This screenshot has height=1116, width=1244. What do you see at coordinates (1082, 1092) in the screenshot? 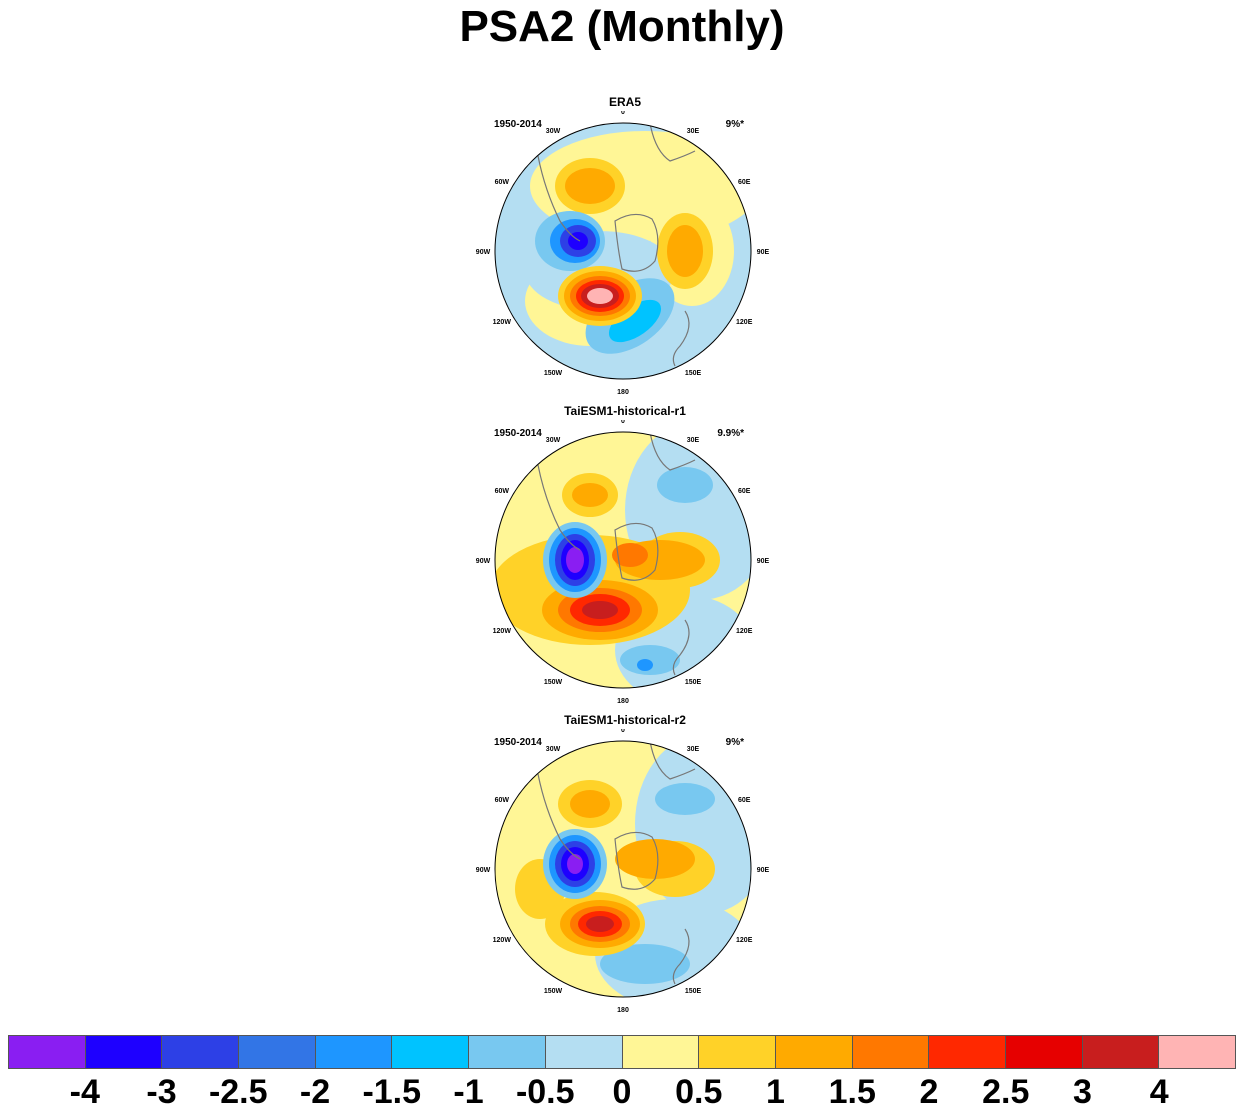
I see `colorbar-tick-label: 3` at bounding box center [1082, 1092].